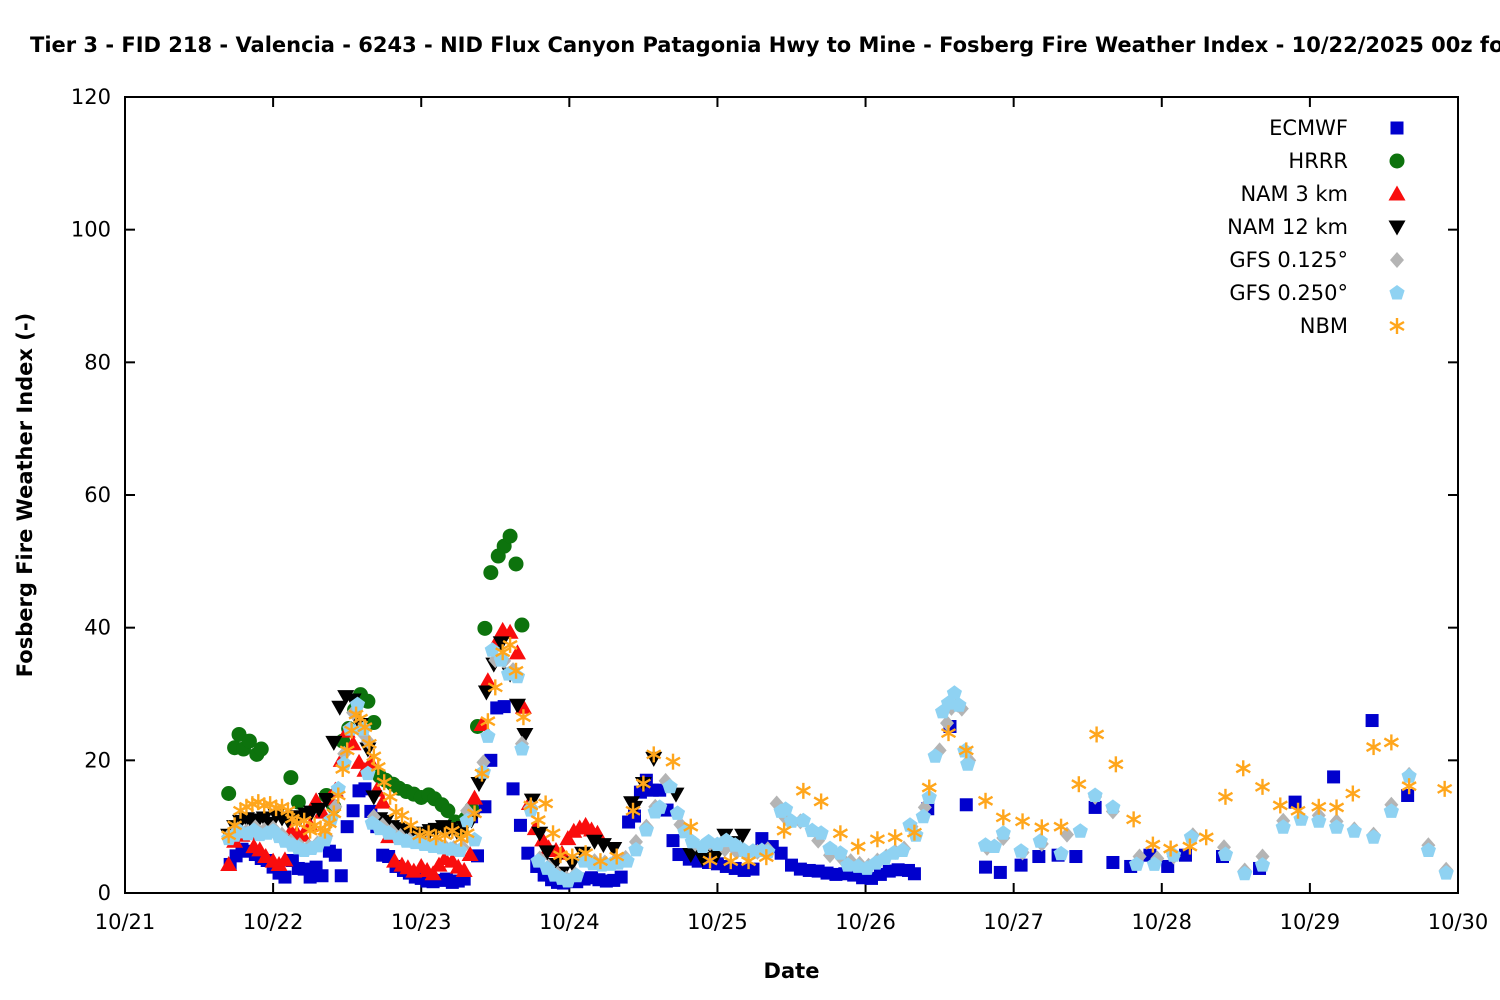 The width and height of the screenshot is (1500, 1000). What do you see at coordinates (1162, 922) in the screenshot?
I see `x-tick-label: 10/28` at bounding box center [1162, 922].